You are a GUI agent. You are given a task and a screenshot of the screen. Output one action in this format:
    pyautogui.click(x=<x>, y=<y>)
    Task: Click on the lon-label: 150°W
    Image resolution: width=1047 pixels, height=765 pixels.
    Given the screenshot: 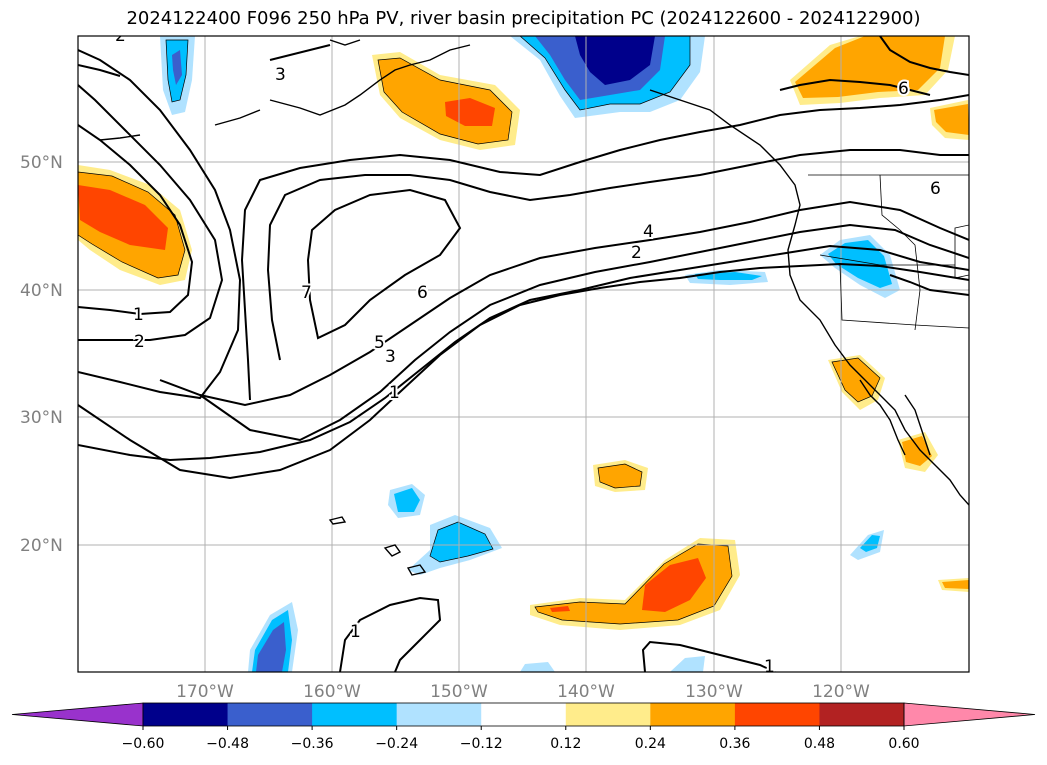 What is the action you would take?
    pyautogui.click(x=459, y=692)
    